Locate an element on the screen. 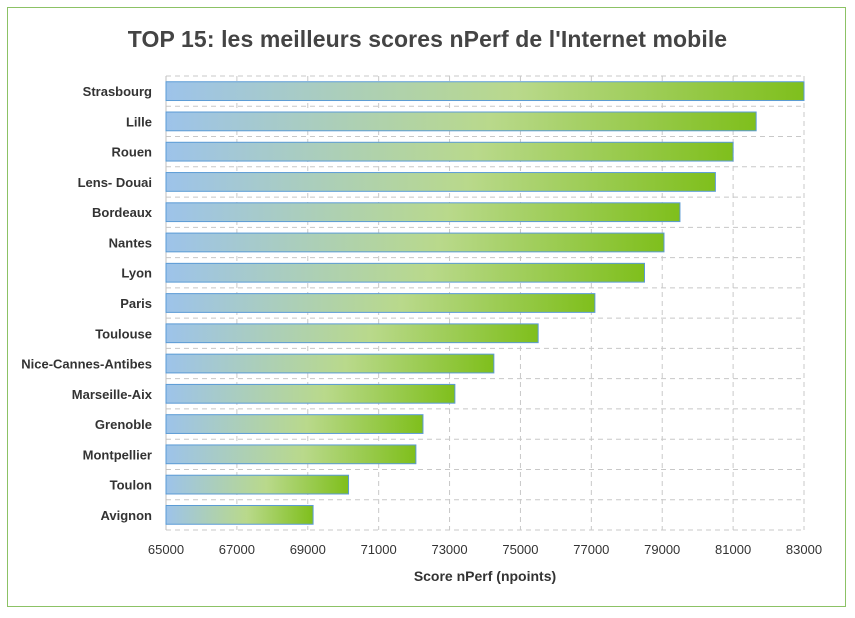 The width and height of the screenshot is (855, 618). category-label: Strasbourg is located at coordinates (117, 91).